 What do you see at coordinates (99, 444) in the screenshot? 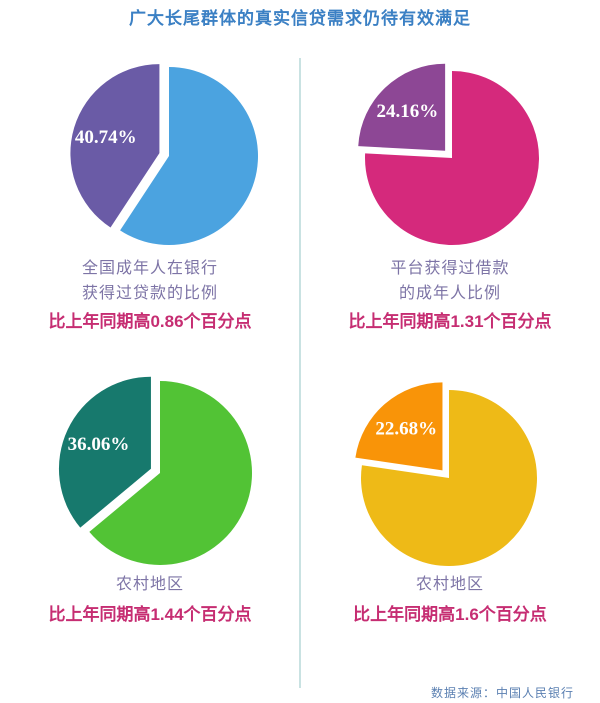
I see `pie-percent-label: 36.06%` at bounding box center [99, 444].